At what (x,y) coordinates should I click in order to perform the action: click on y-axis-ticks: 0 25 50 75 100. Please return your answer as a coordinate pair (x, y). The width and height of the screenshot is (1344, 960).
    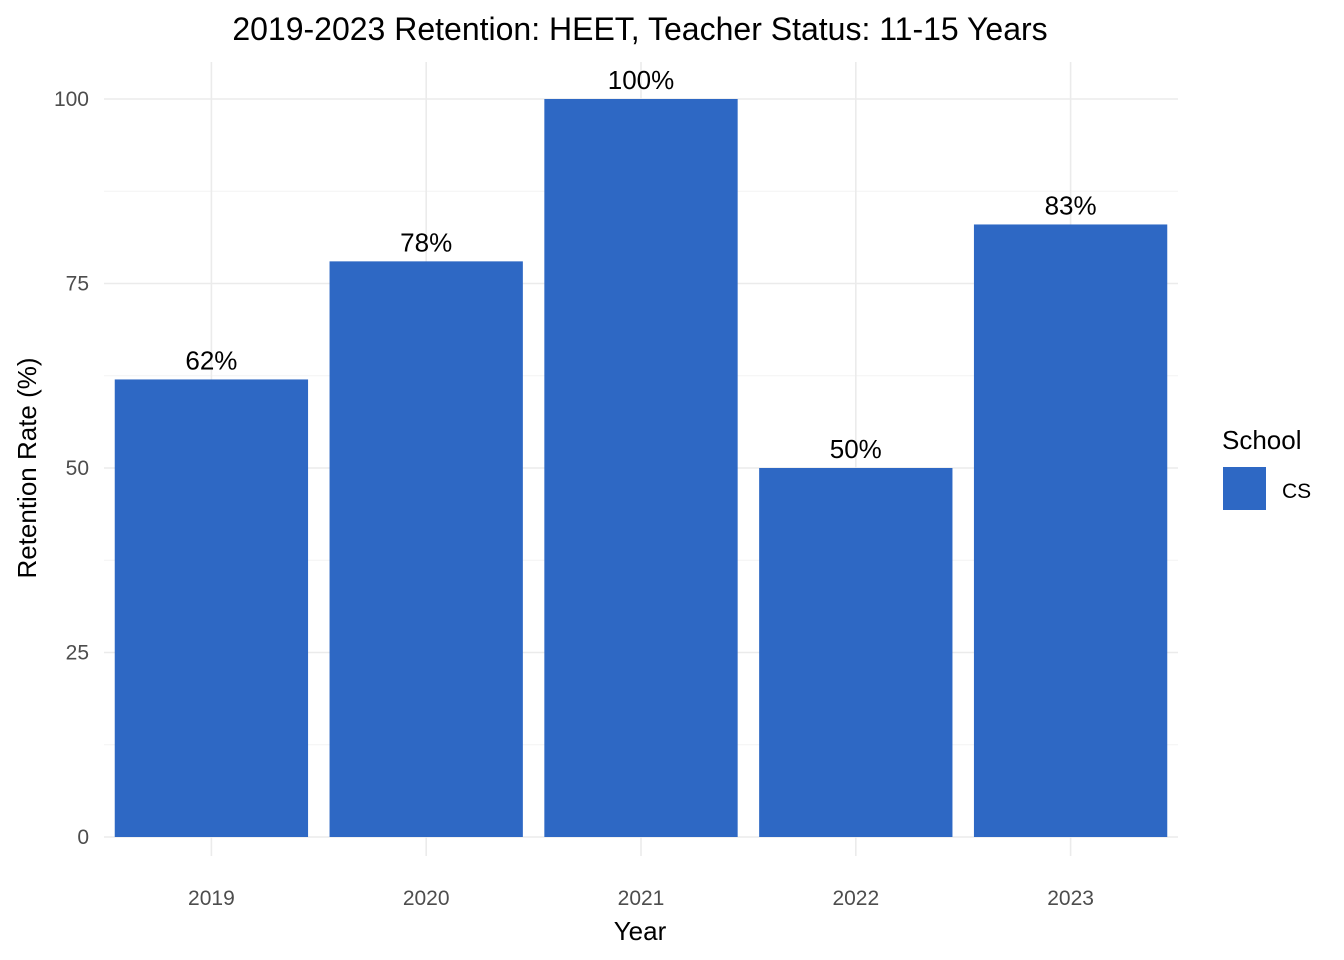
    Looking at the image, I should click on (71, 468).